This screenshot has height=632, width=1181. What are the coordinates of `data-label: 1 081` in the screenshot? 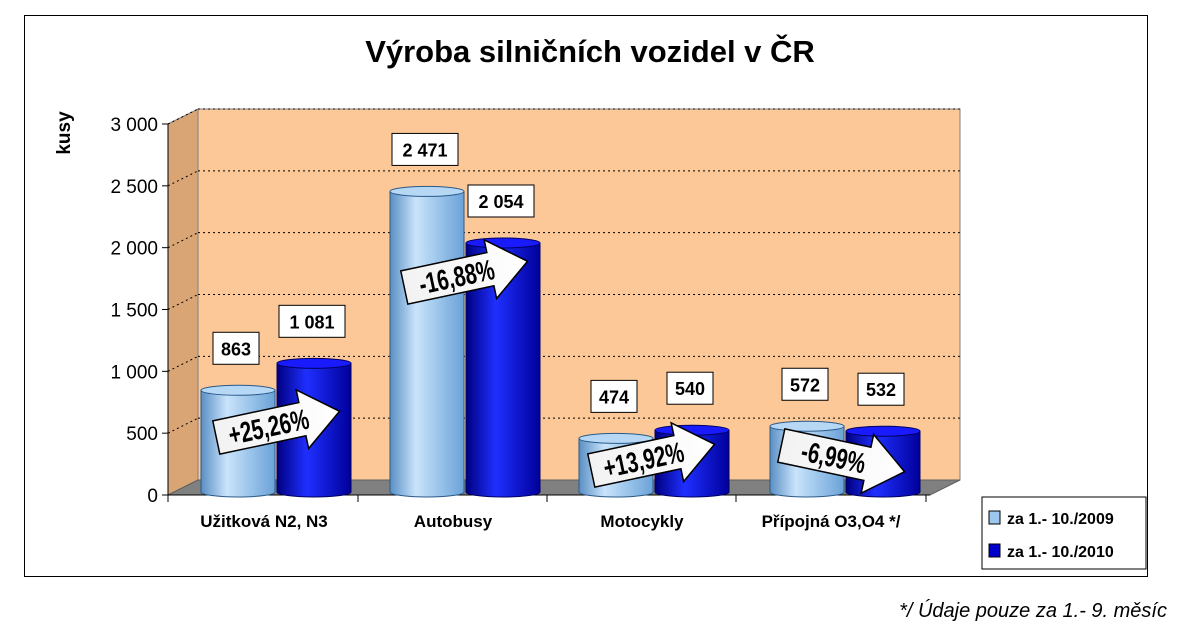 It's located at (311, 322).